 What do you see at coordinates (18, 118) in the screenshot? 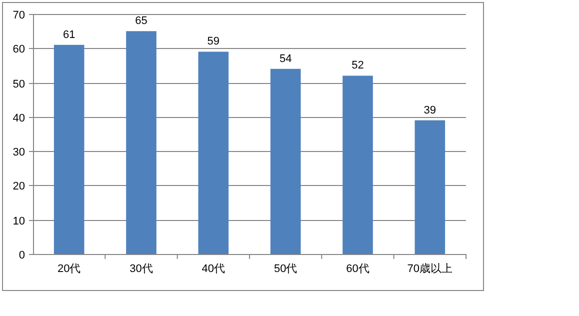
I see `y-tick-label: 40` at bounding box center [18, 118].